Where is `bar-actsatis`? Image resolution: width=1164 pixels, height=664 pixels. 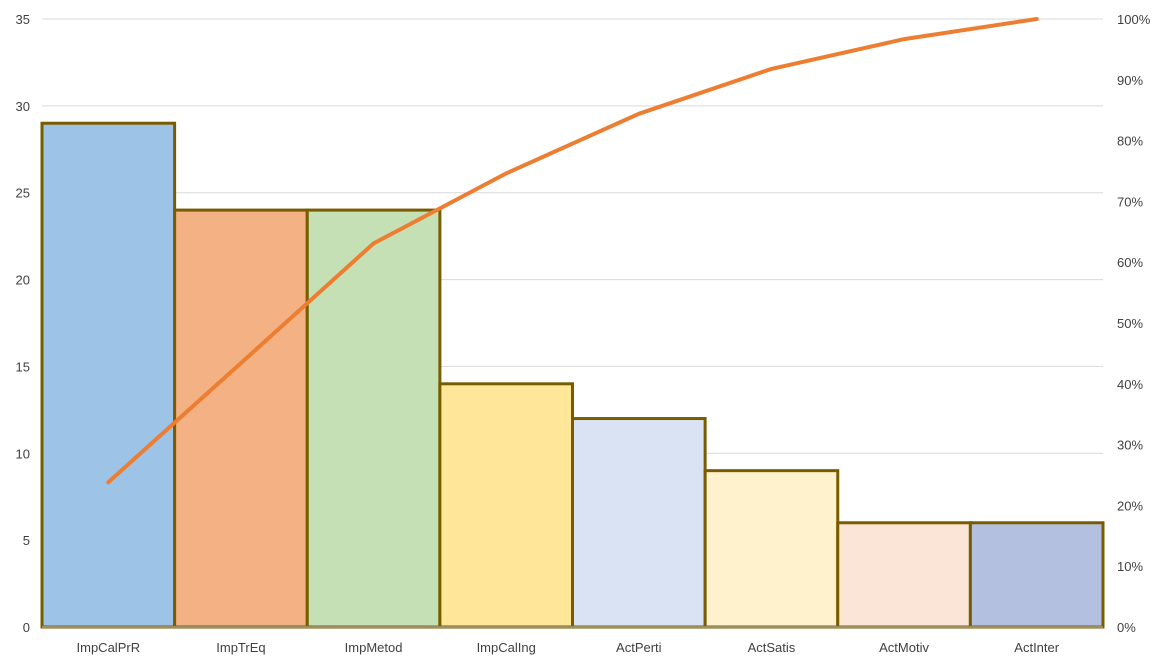 bar-actsatis is located at coordinates (771, 549).